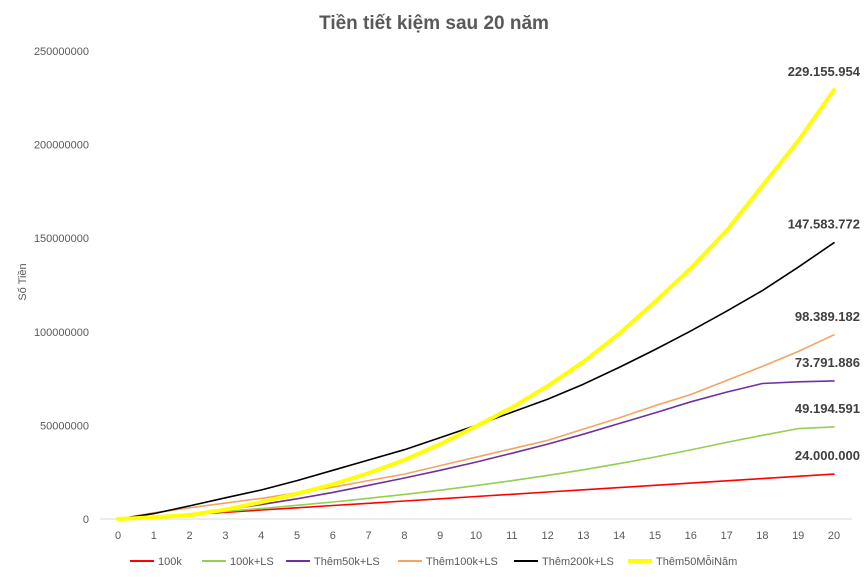 This screenshot has width=868, height=577. I want to click on x-tick-label: 6, so click(333, 536).